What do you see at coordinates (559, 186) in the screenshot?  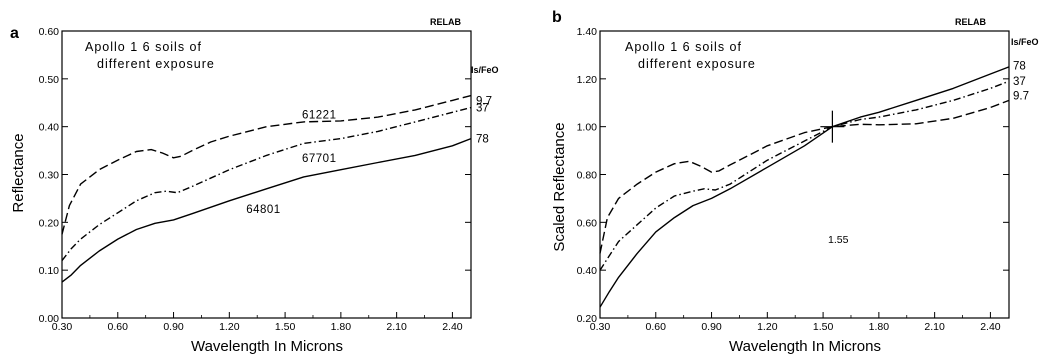 I see `y-axis-title: Scaled Reflectance` at bounding box center [559, 186].